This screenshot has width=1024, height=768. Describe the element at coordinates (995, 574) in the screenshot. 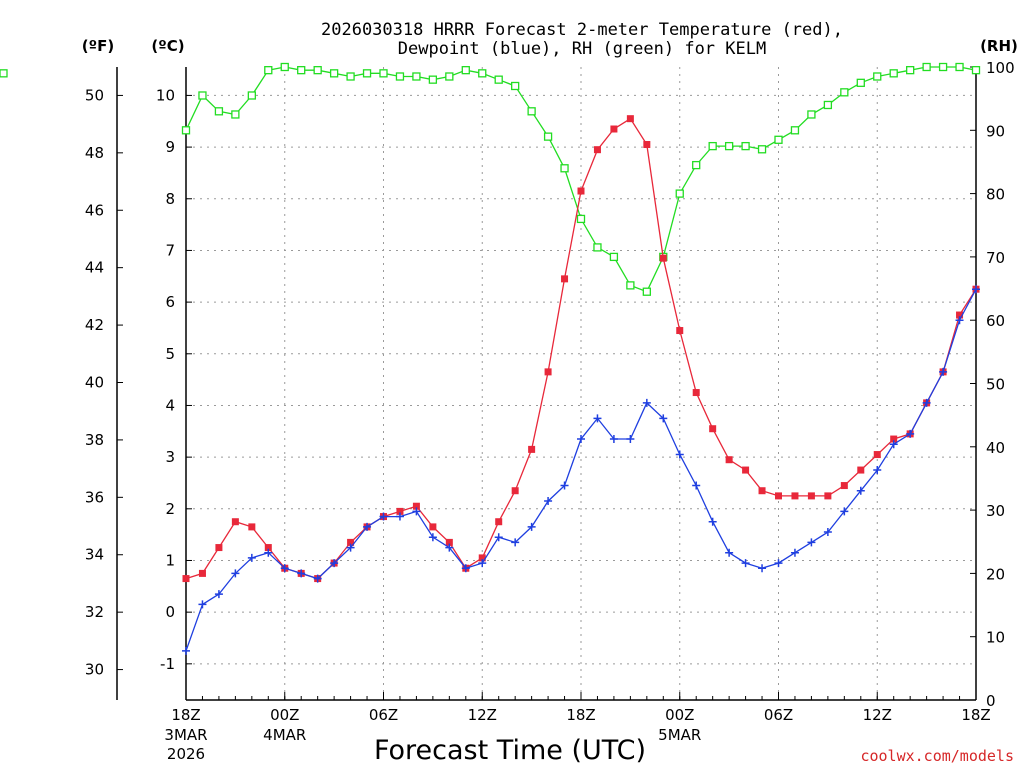

I see `rh-tick-label: 20` at that location.